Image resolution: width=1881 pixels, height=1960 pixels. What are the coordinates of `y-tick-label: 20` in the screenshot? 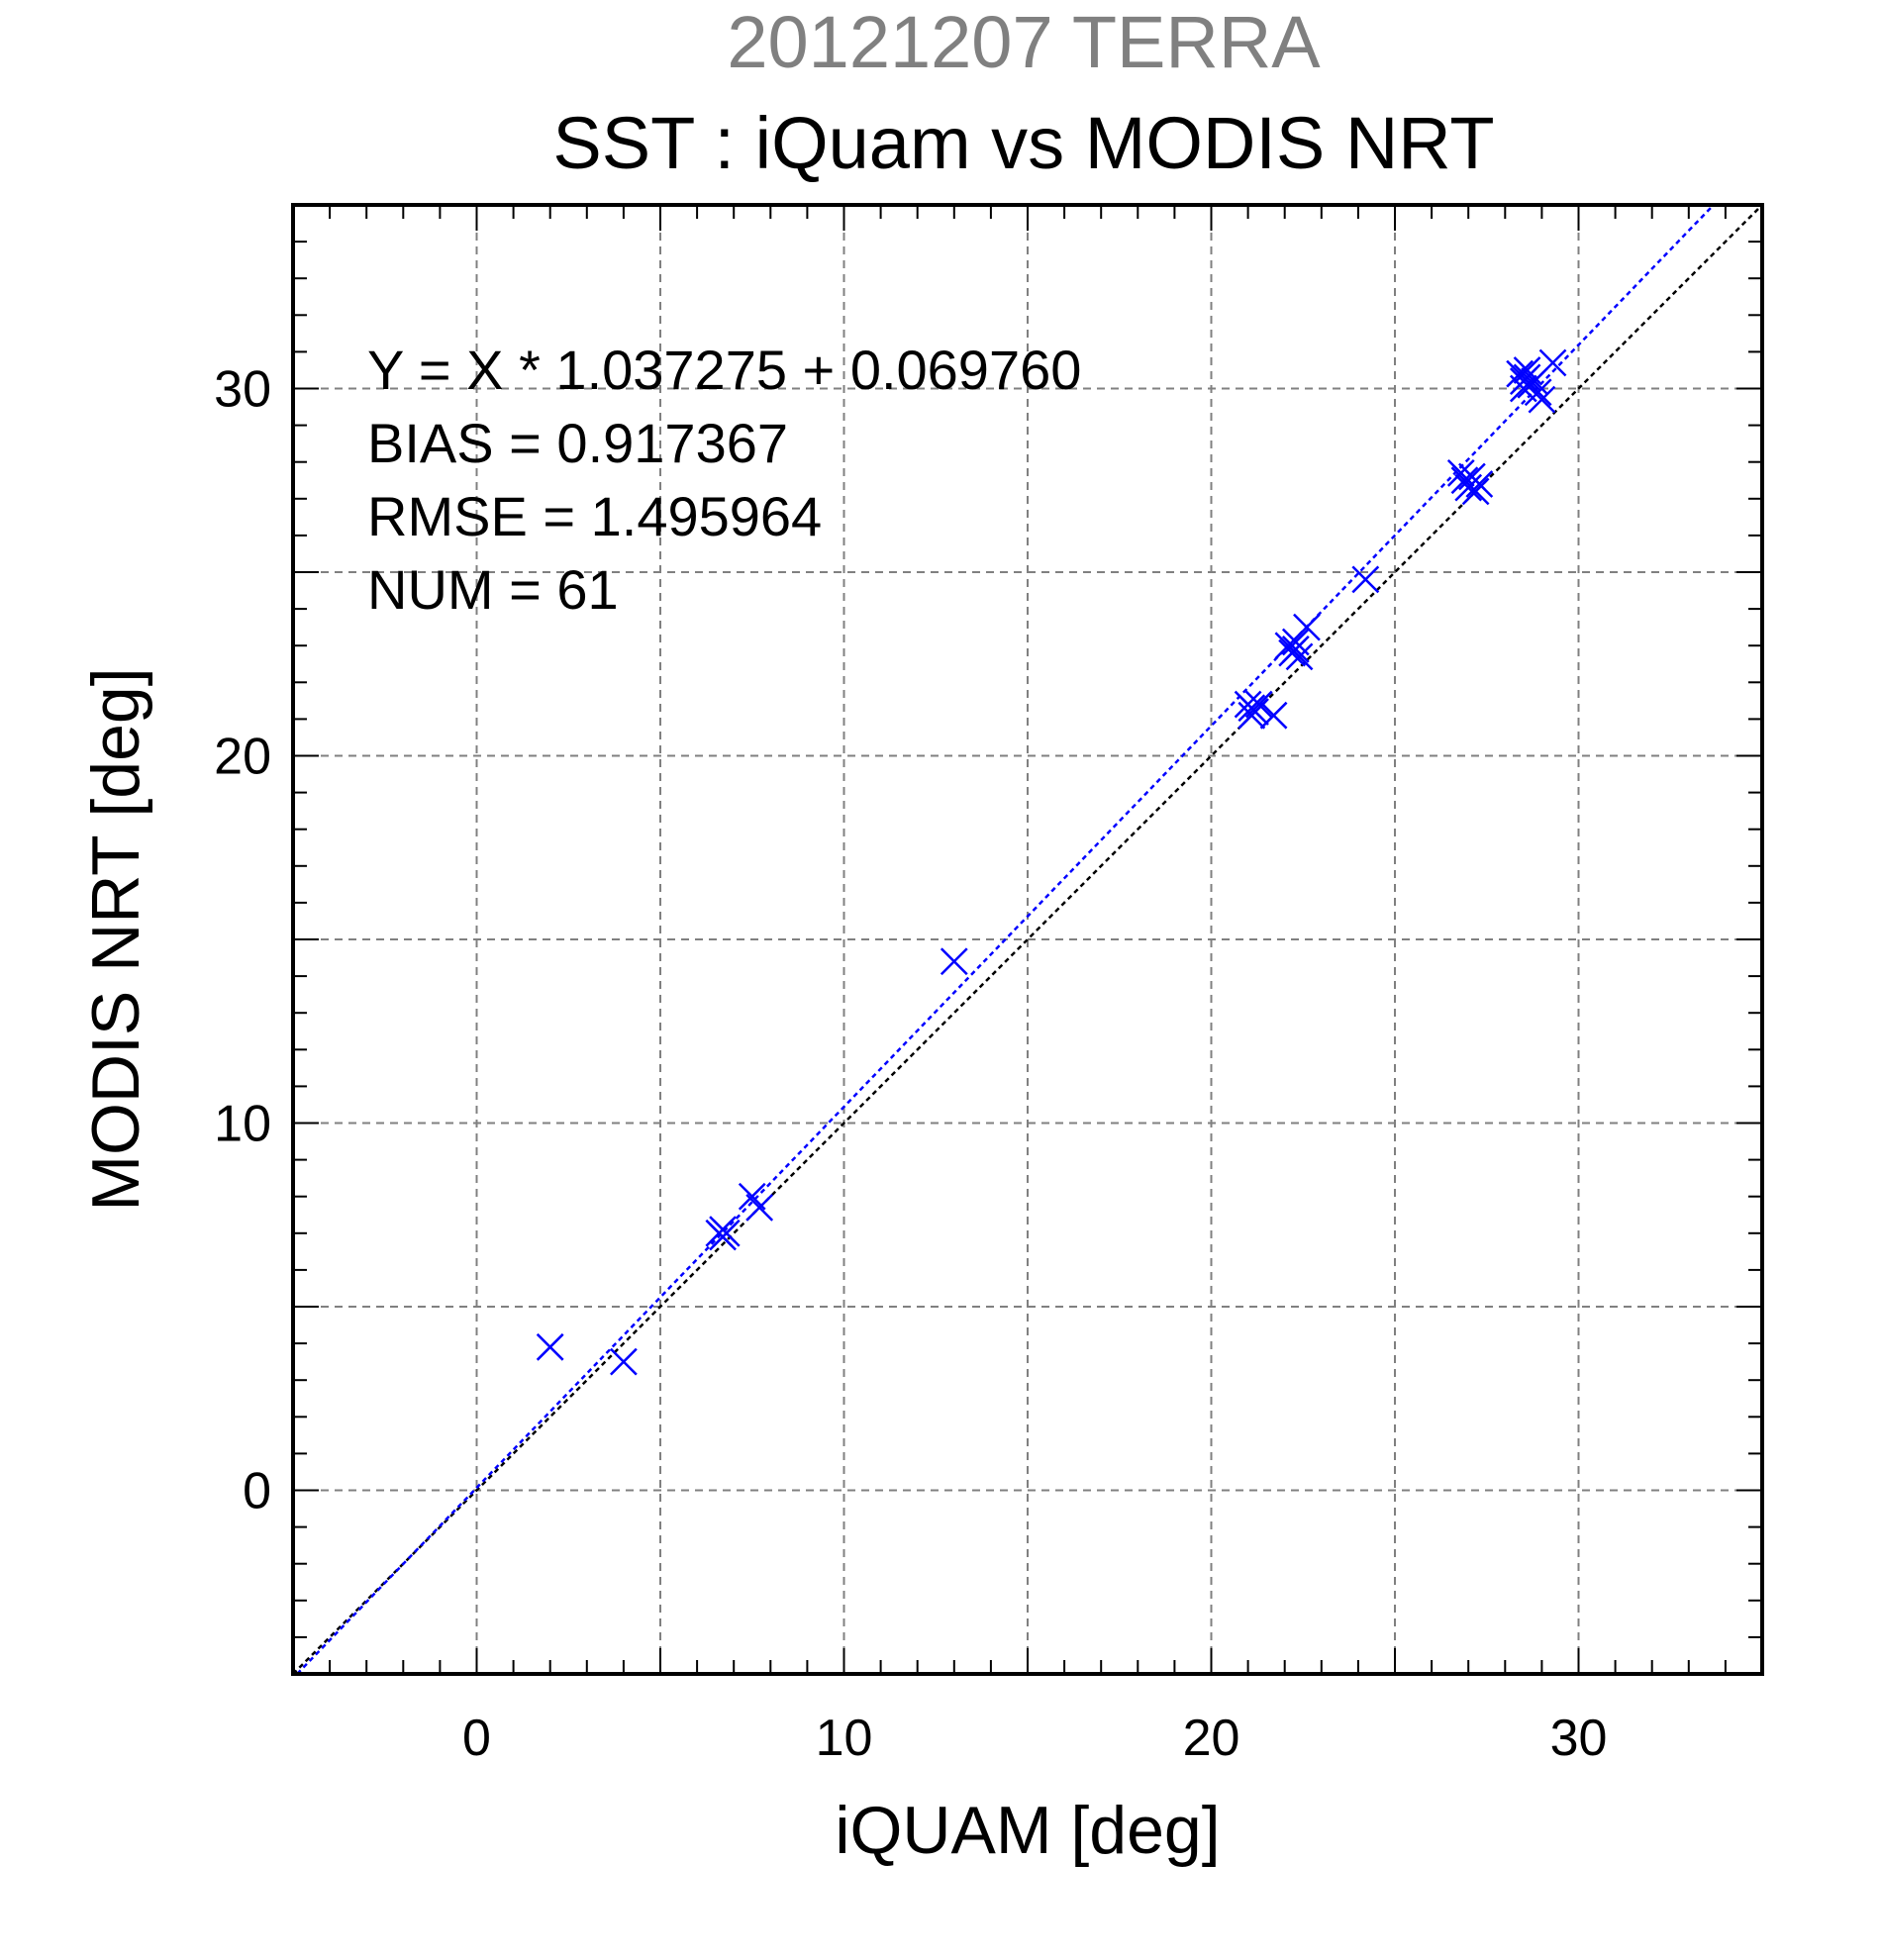 It's located at (243, 757).